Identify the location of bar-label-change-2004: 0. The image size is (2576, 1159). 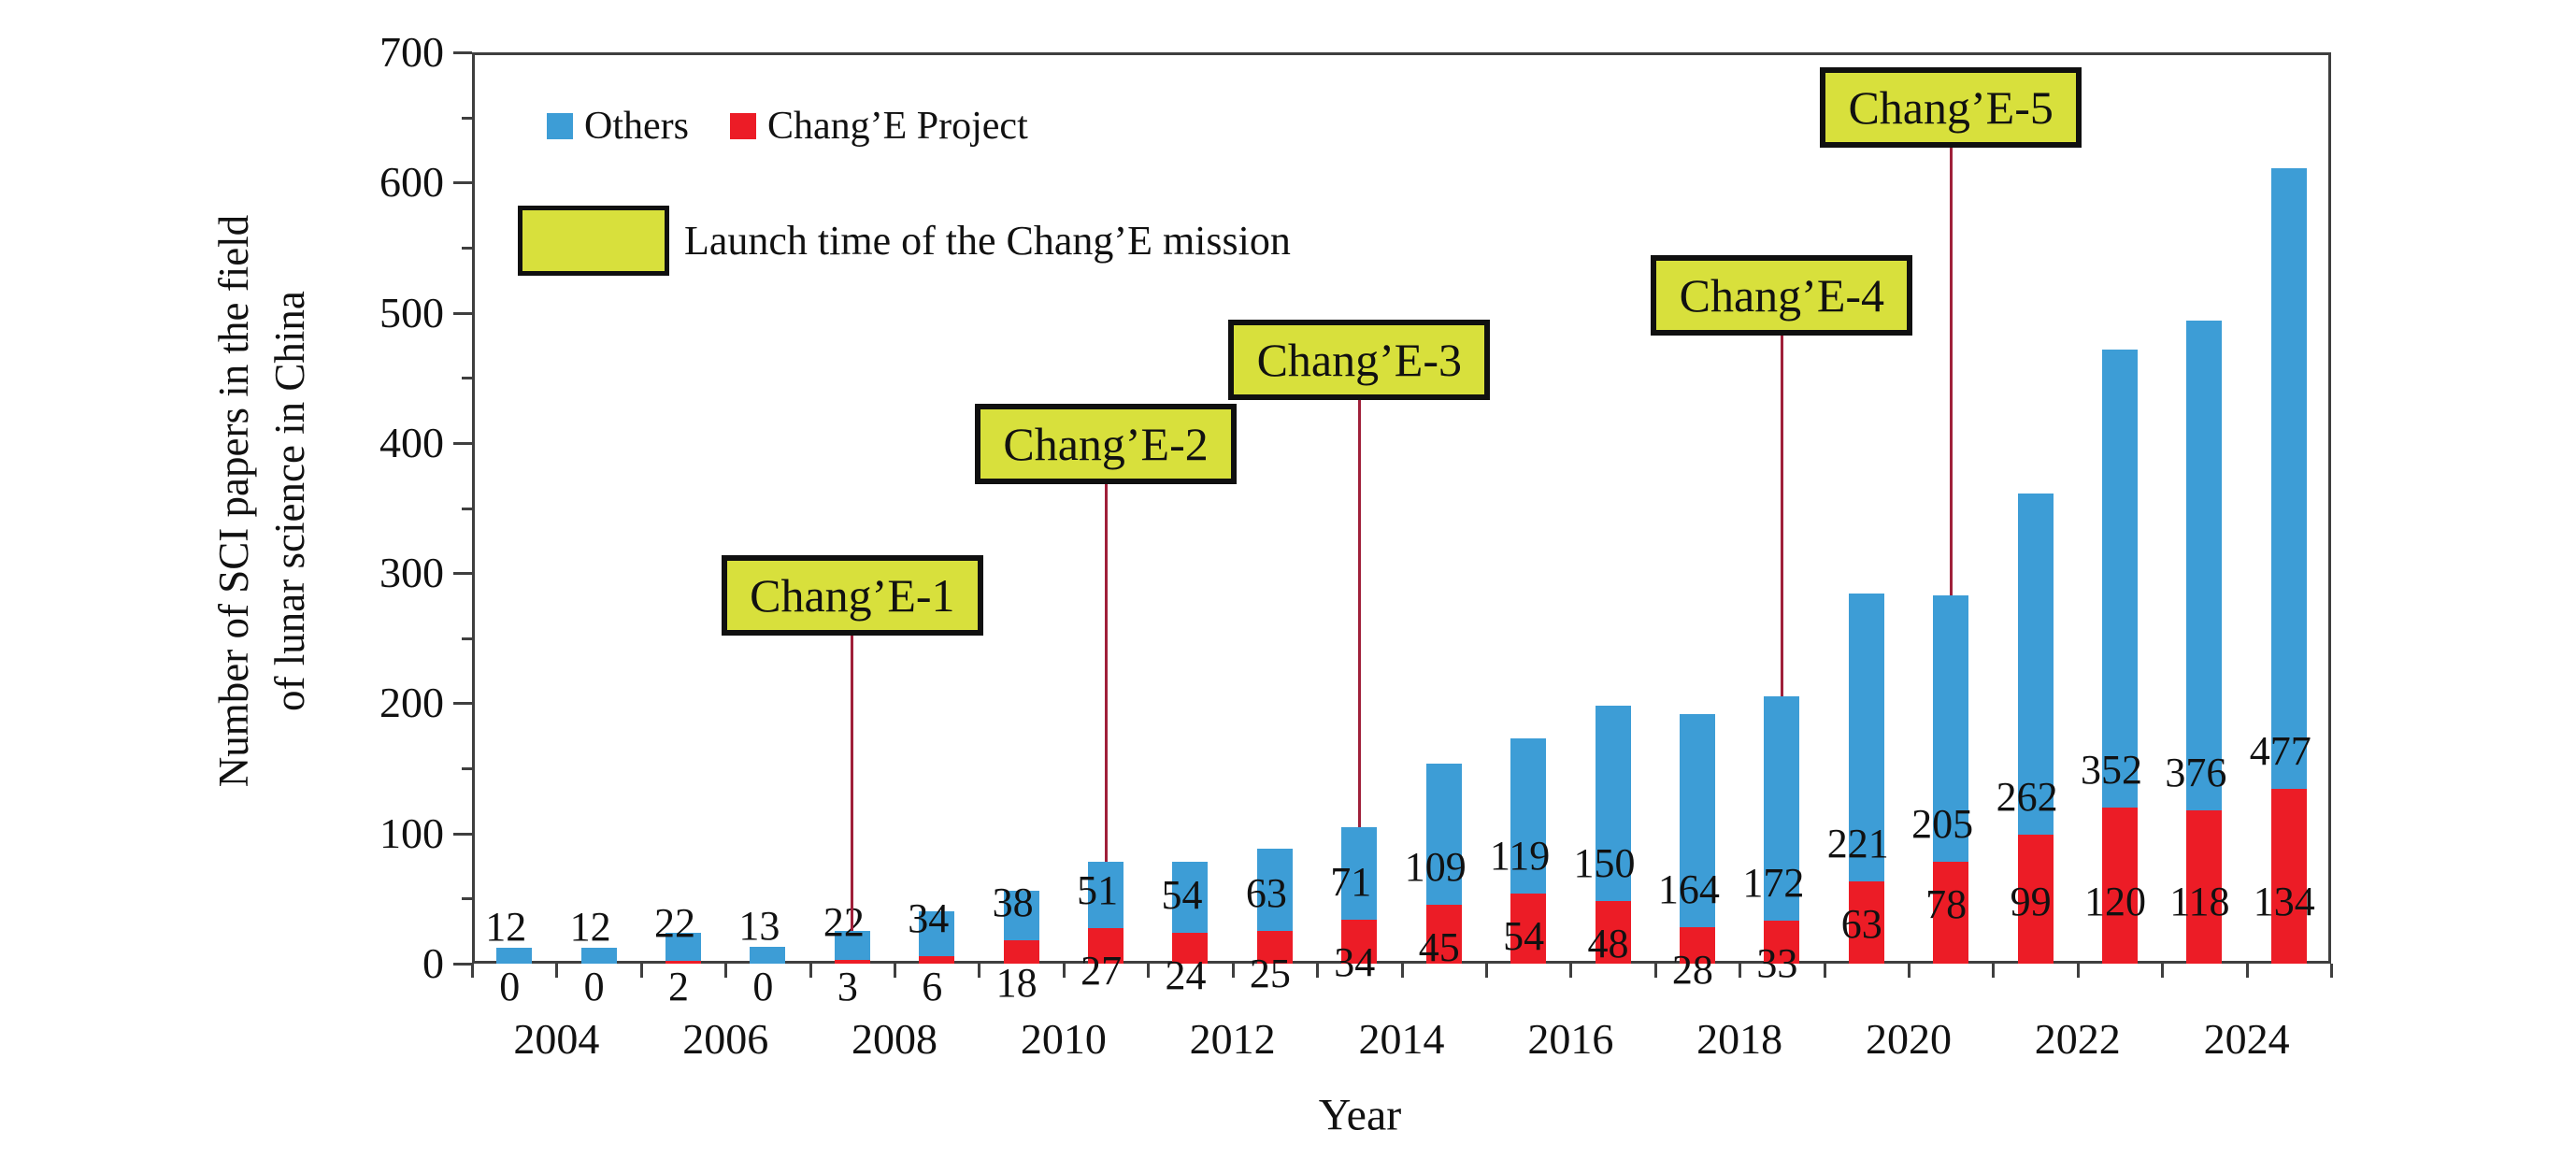
(594, 987).